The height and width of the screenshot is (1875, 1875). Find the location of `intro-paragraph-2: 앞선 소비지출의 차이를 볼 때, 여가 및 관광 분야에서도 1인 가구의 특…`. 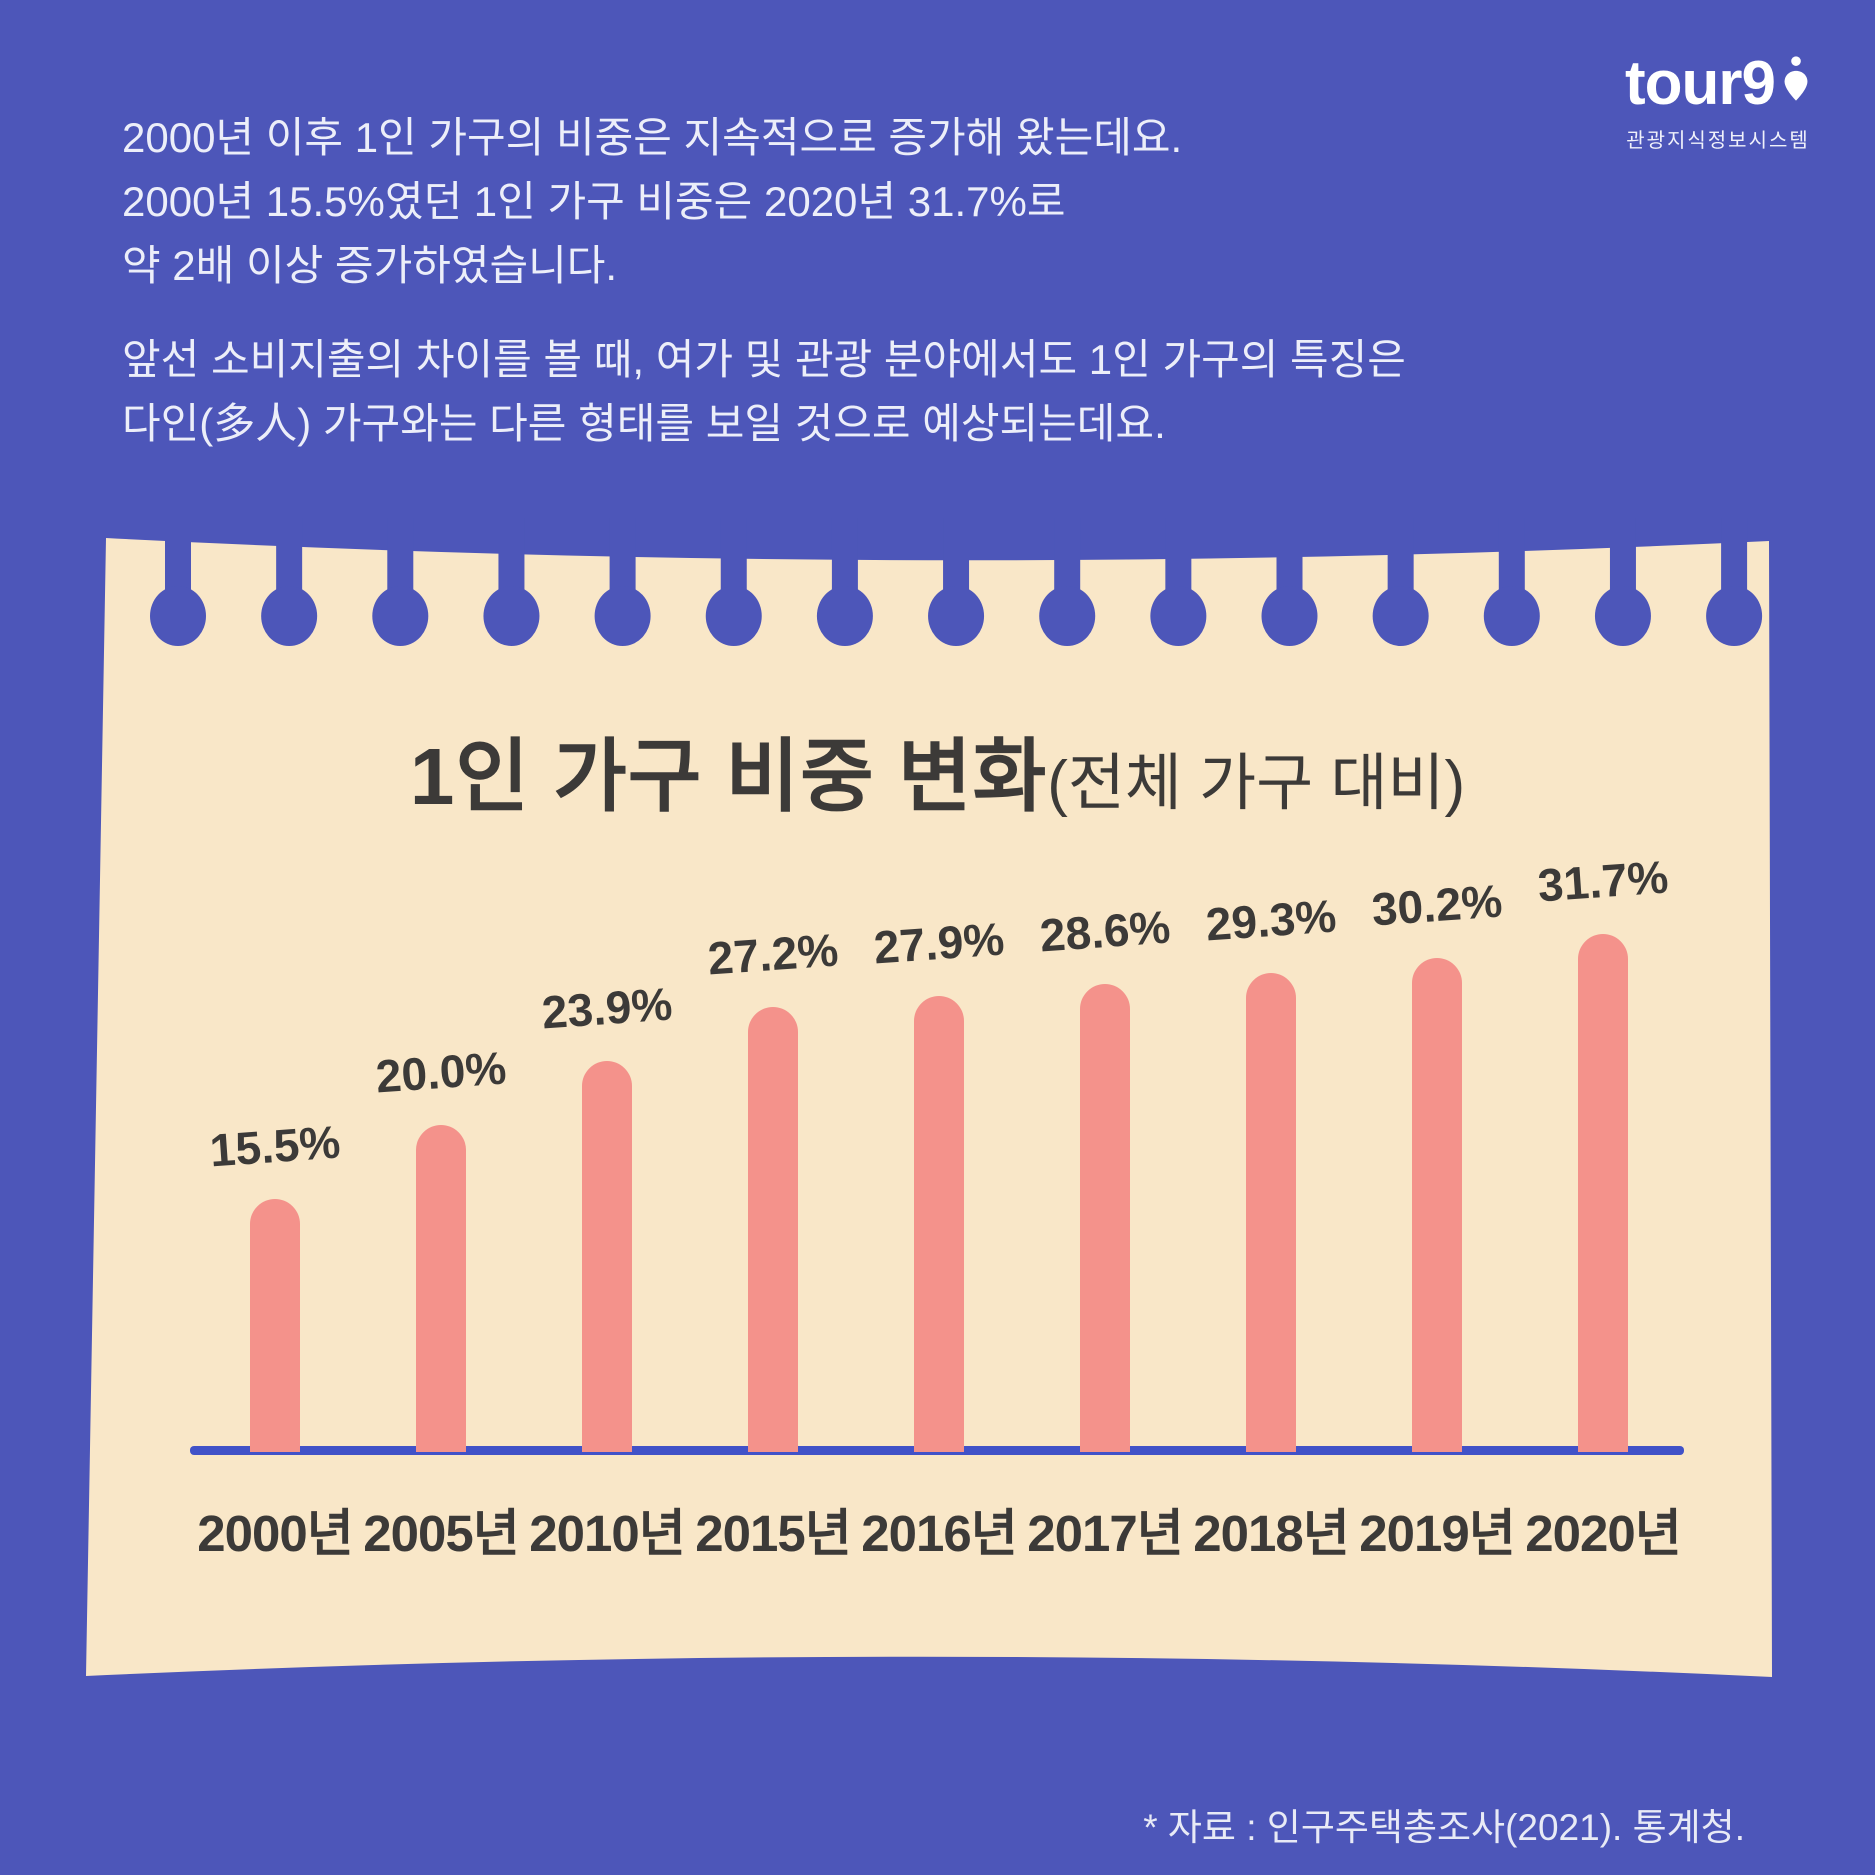

intro-paragraph-2: 앞선 소비지출의 차이를 볼 때, 여가 및 관광 분야에서도 1인 가구의 특… is located at coordinates (764, 392).